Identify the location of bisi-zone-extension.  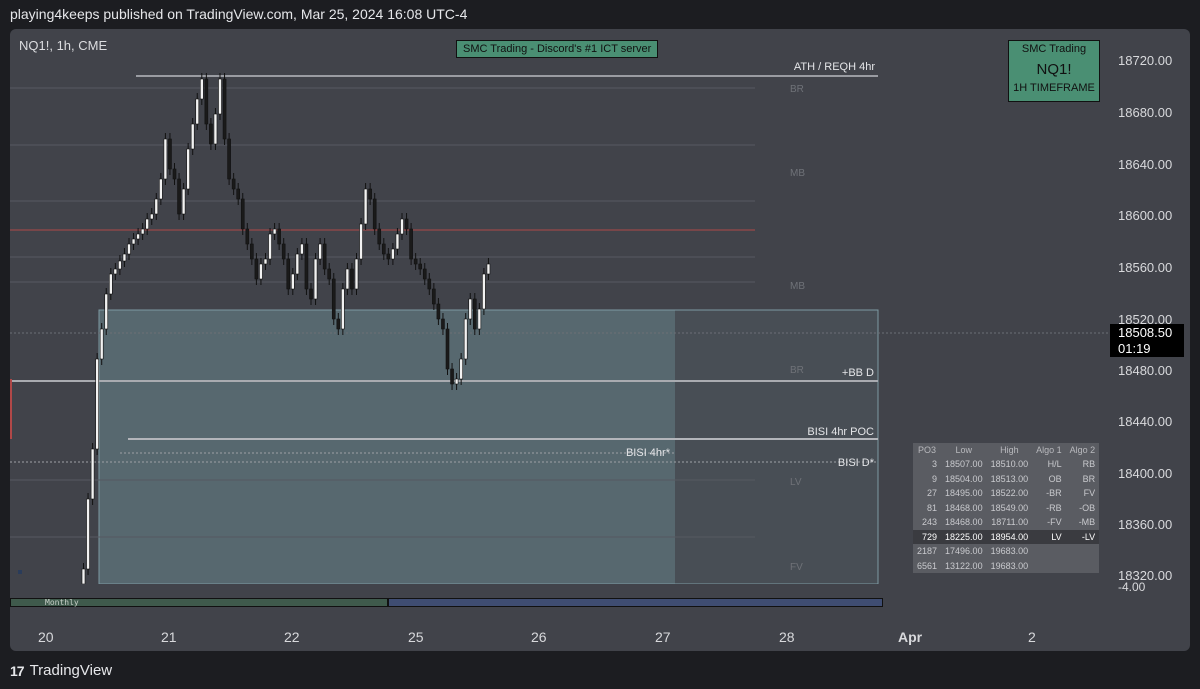
(776, 447).